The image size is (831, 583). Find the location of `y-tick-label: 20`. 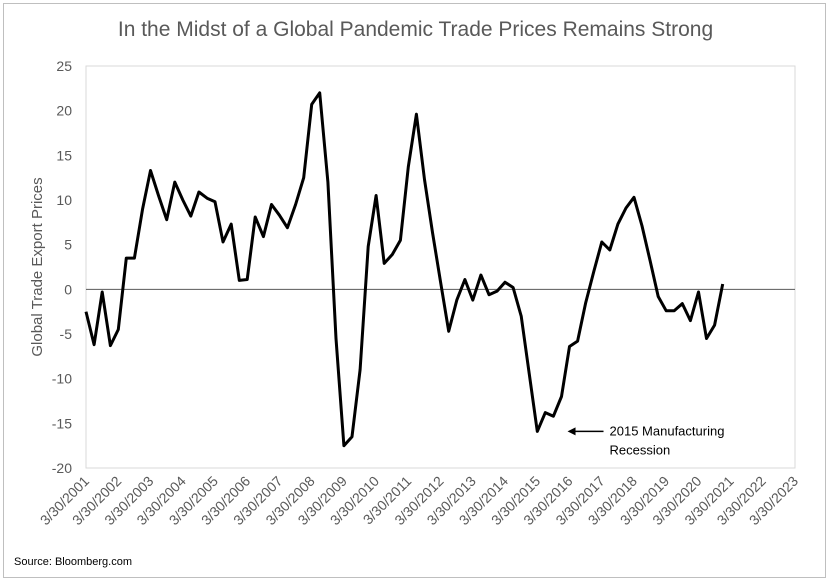

y-tick-label: 20 is located at coordinates (64, 111).